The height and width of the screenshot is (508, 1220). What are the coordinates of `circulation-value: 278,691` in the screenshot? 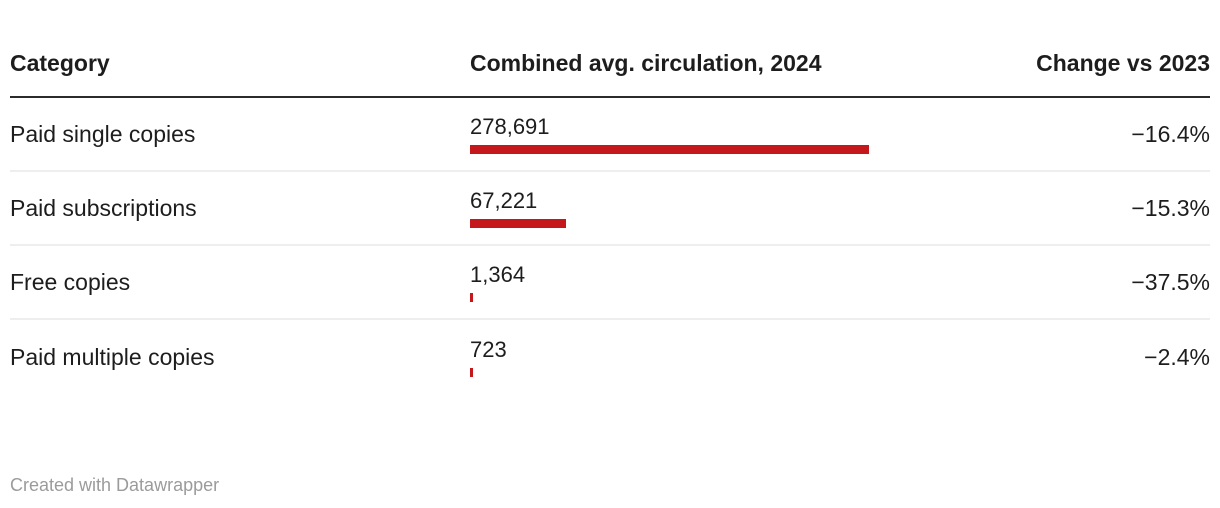 It's located at (510, 126).